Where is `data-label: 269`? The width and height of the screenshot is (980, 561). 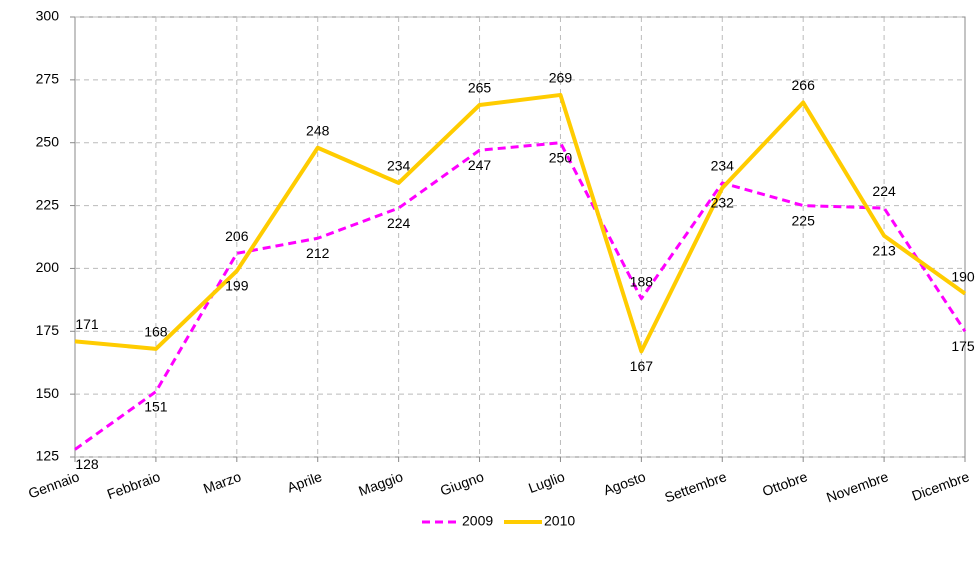 data-label: 269 is located at coordinates (561, 78).